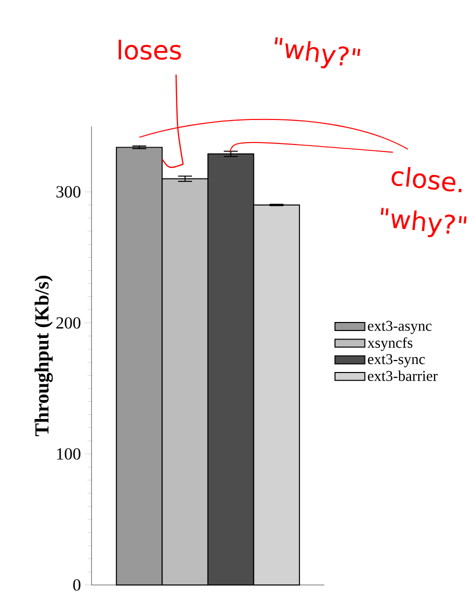 The image size is (476, 594). I want to click on y-tick-label: 0, so click(77, 585).